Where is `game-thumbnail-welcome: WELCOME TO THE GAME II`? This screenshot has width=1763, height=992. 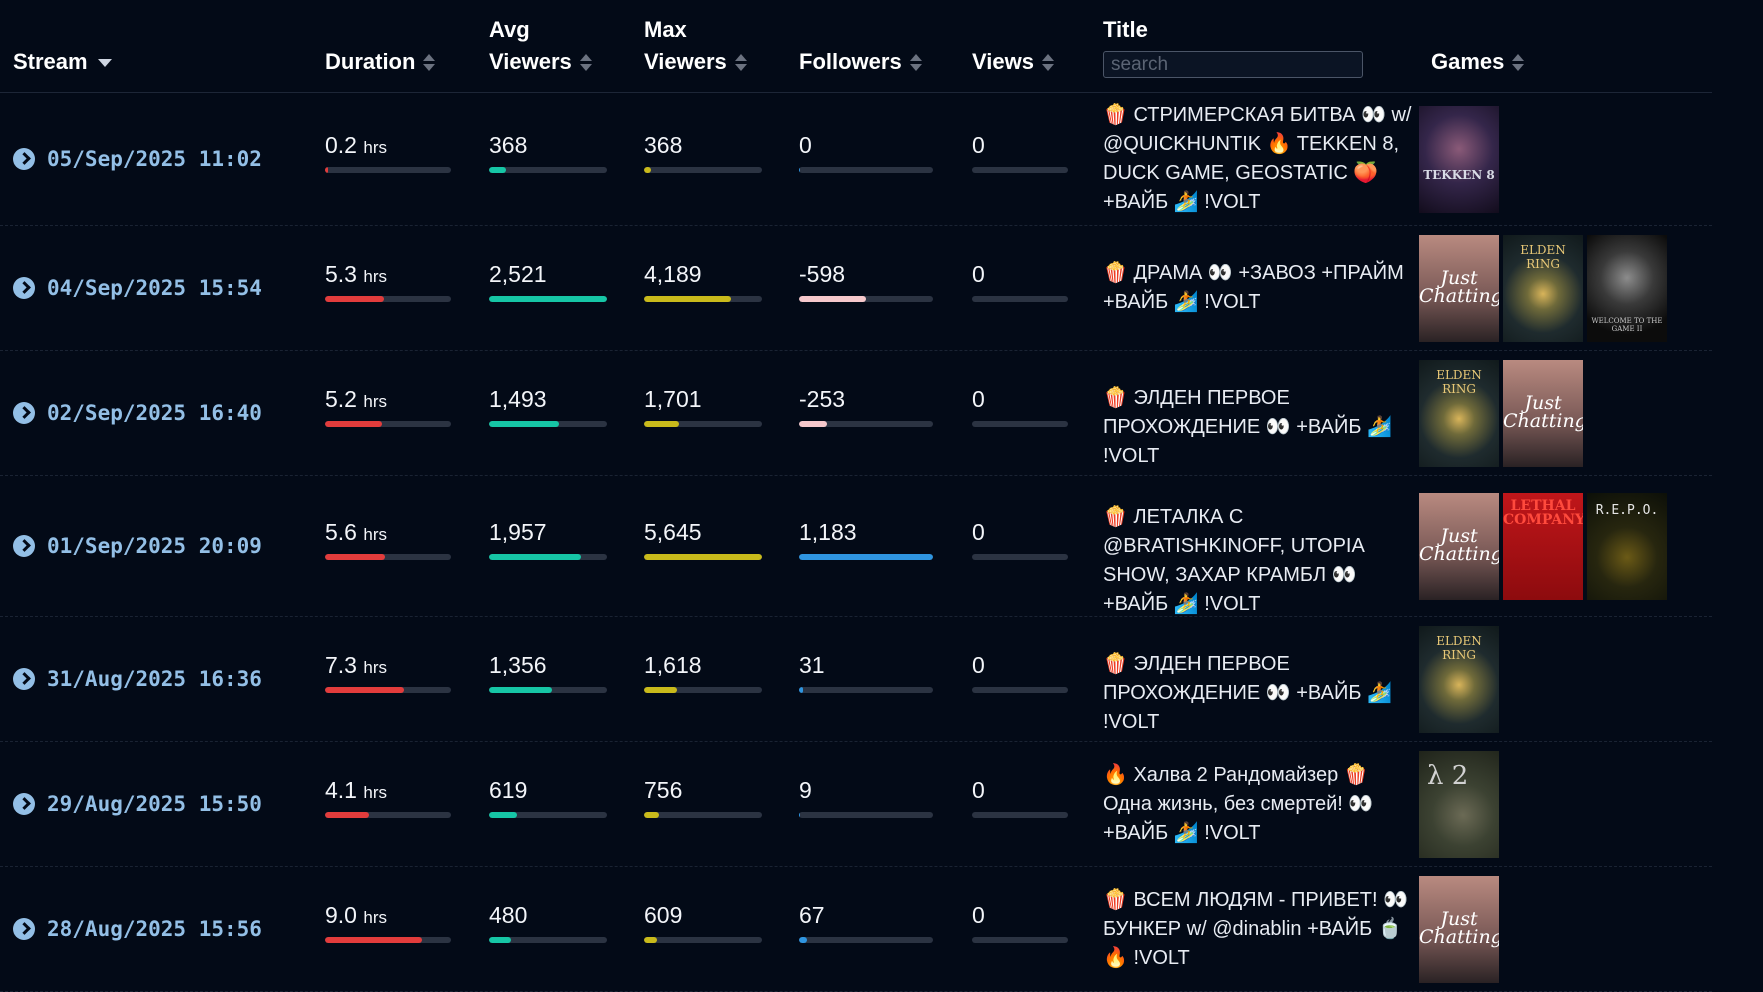
game-thumbnail-welcome: WELCOME TO THE GAME II is located at coordinates (1627, 288).